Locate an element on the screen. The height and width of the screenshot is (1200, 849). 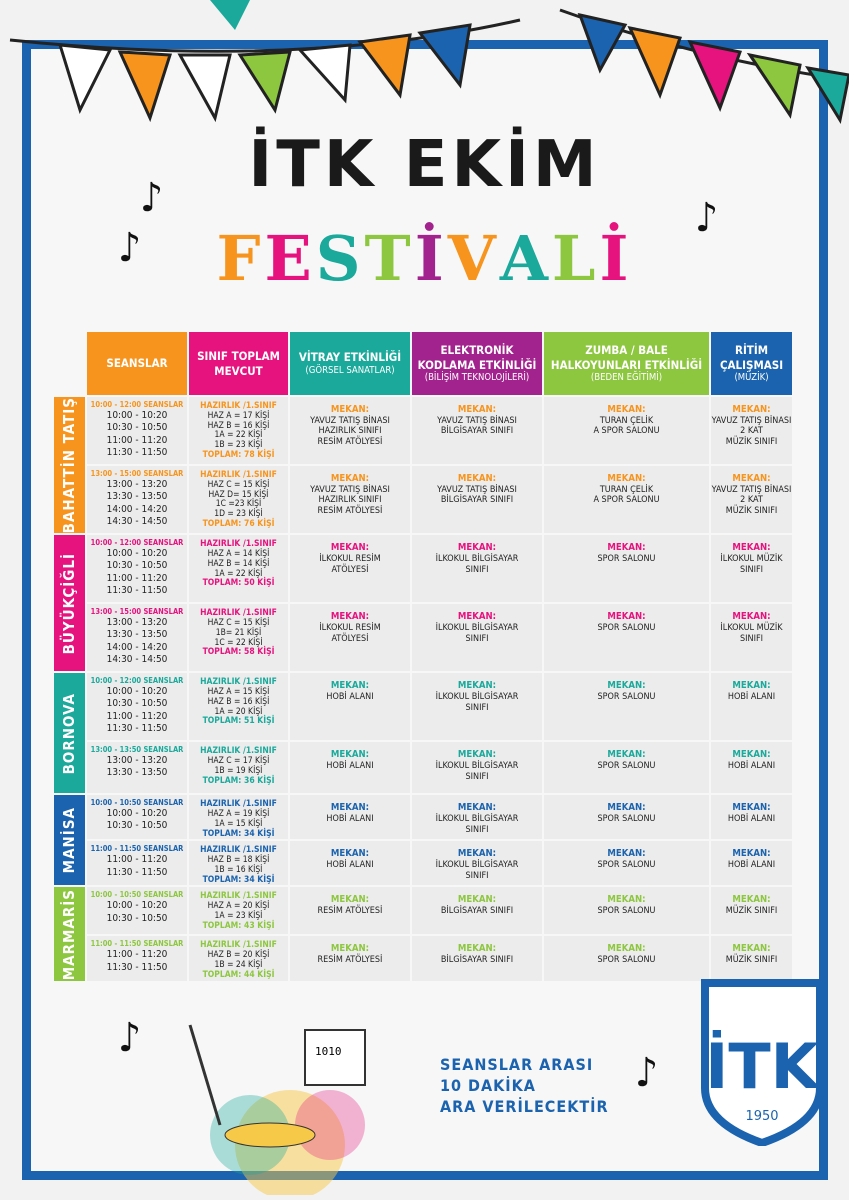
venue-name: BİLGİSAYAR SINIFI is located at coordinates (477, 911).